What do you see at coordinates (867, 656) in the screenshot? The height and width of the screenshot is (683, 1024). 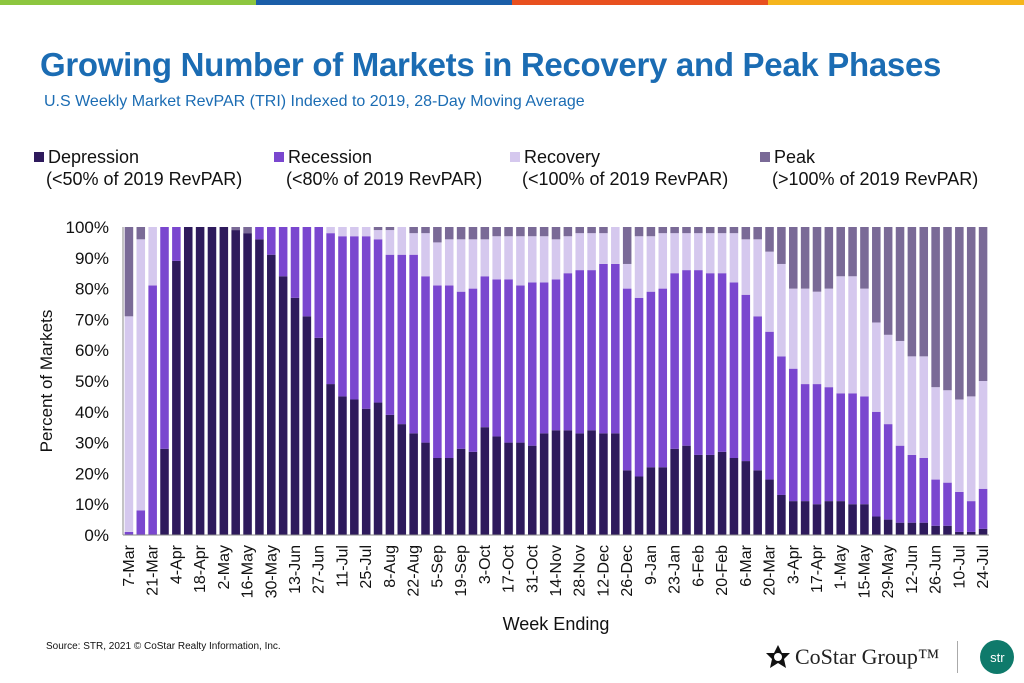 I see `costar-brand: CoStar Group™` at bounding box center [867, 656].